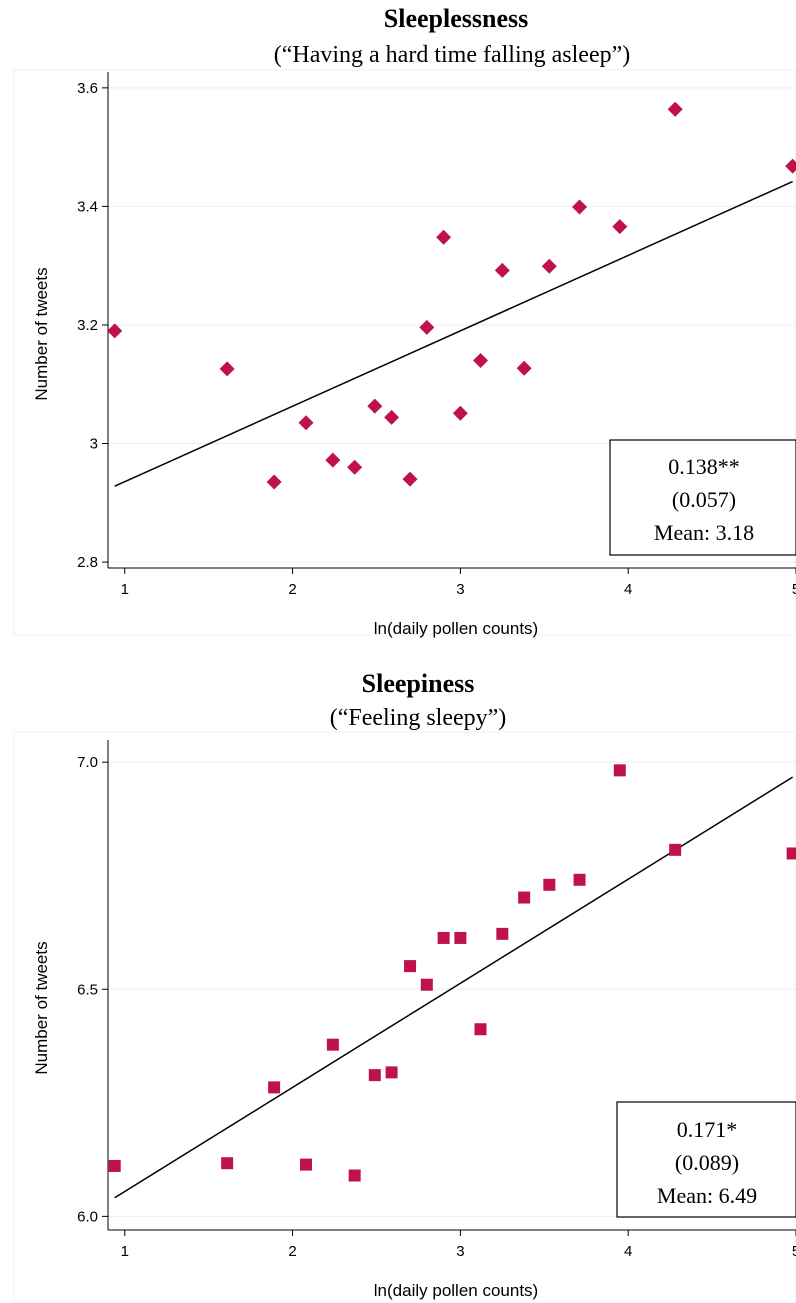 The width and height of the screenshot is (796, 1303). Describe the element at coordinates (87, 1216) in the screenshot. I see `y-tick-label: 6.0` at that location.